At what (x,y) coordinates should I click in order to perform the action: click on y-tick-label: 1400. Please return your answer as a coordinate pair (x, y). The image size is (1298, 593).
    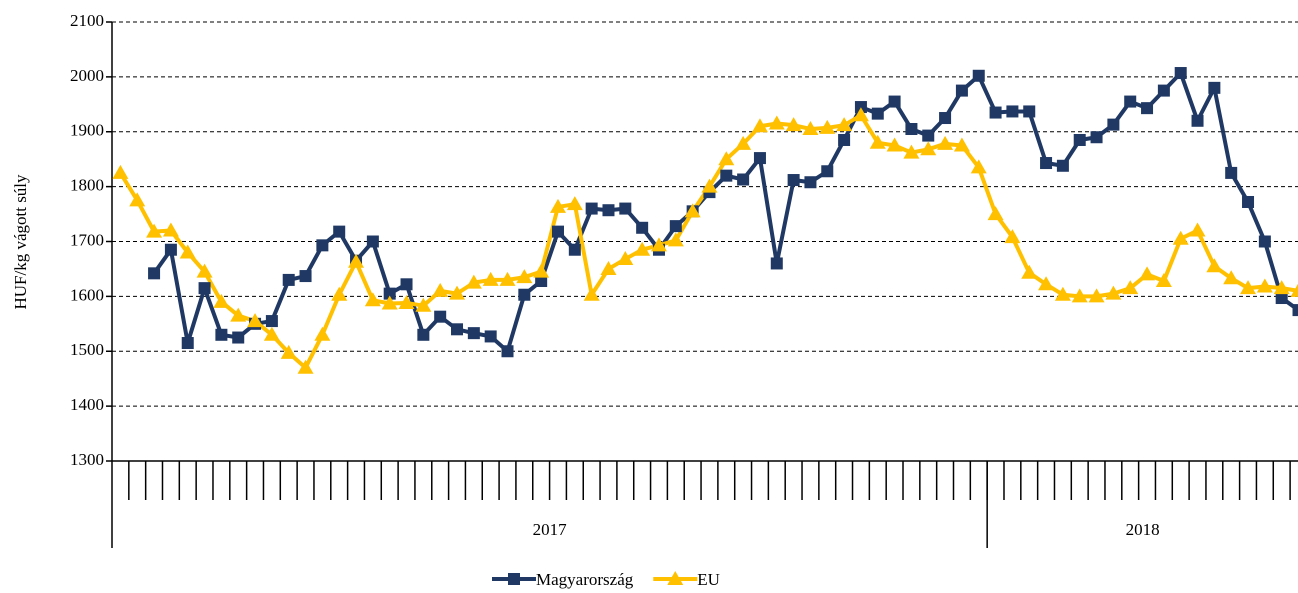
    Looking at the image, I should click on (87, 404).